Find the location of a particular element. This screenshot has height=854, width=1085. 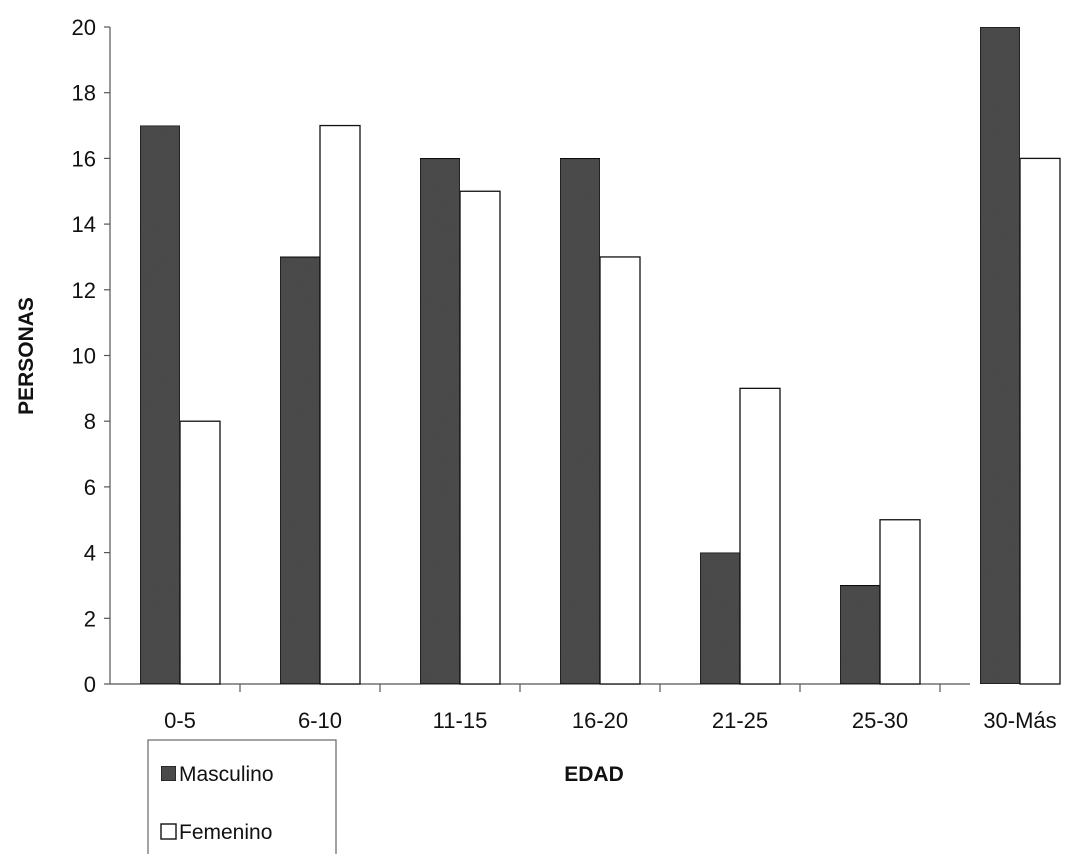

x-tick-label: 21-25 is located at coordinates (740, 720).